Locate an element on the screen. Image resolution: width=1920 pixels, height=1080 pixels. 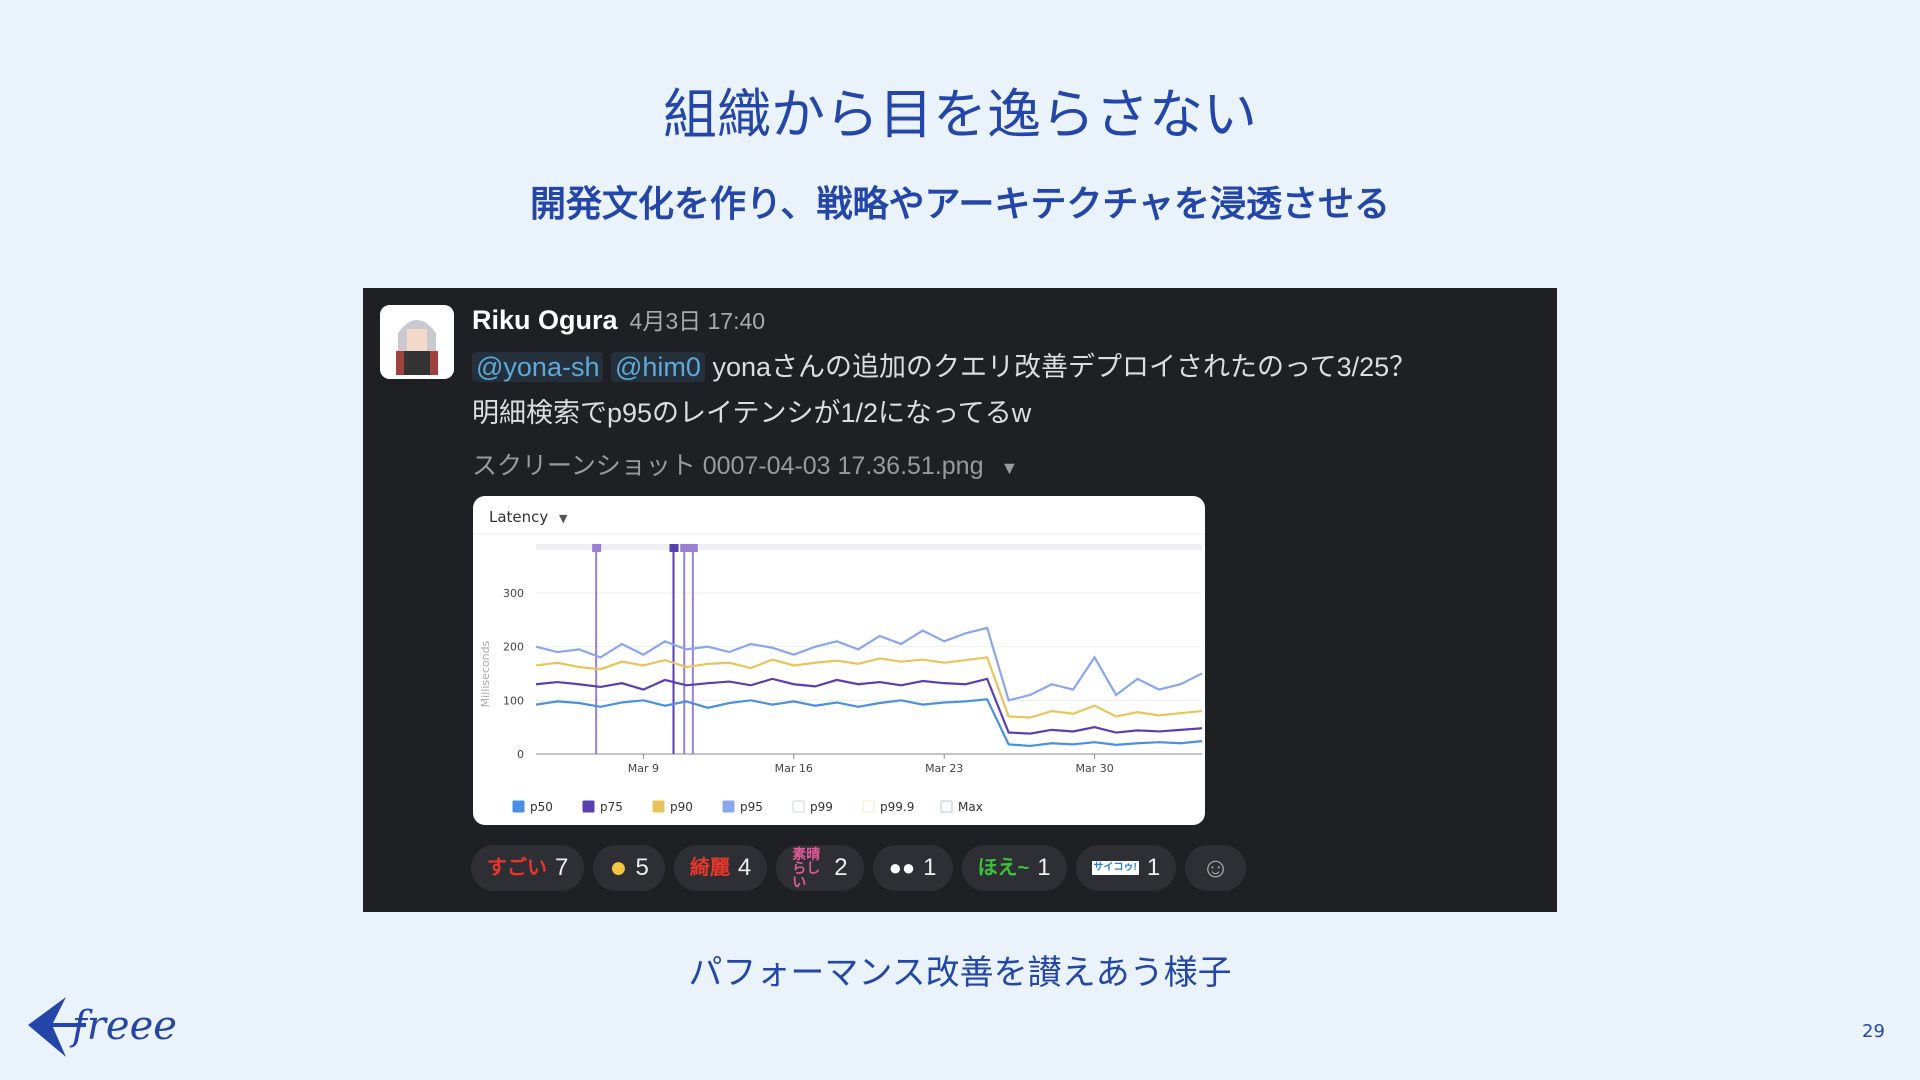
series-line-p90 is located at coordinates (869, 687).